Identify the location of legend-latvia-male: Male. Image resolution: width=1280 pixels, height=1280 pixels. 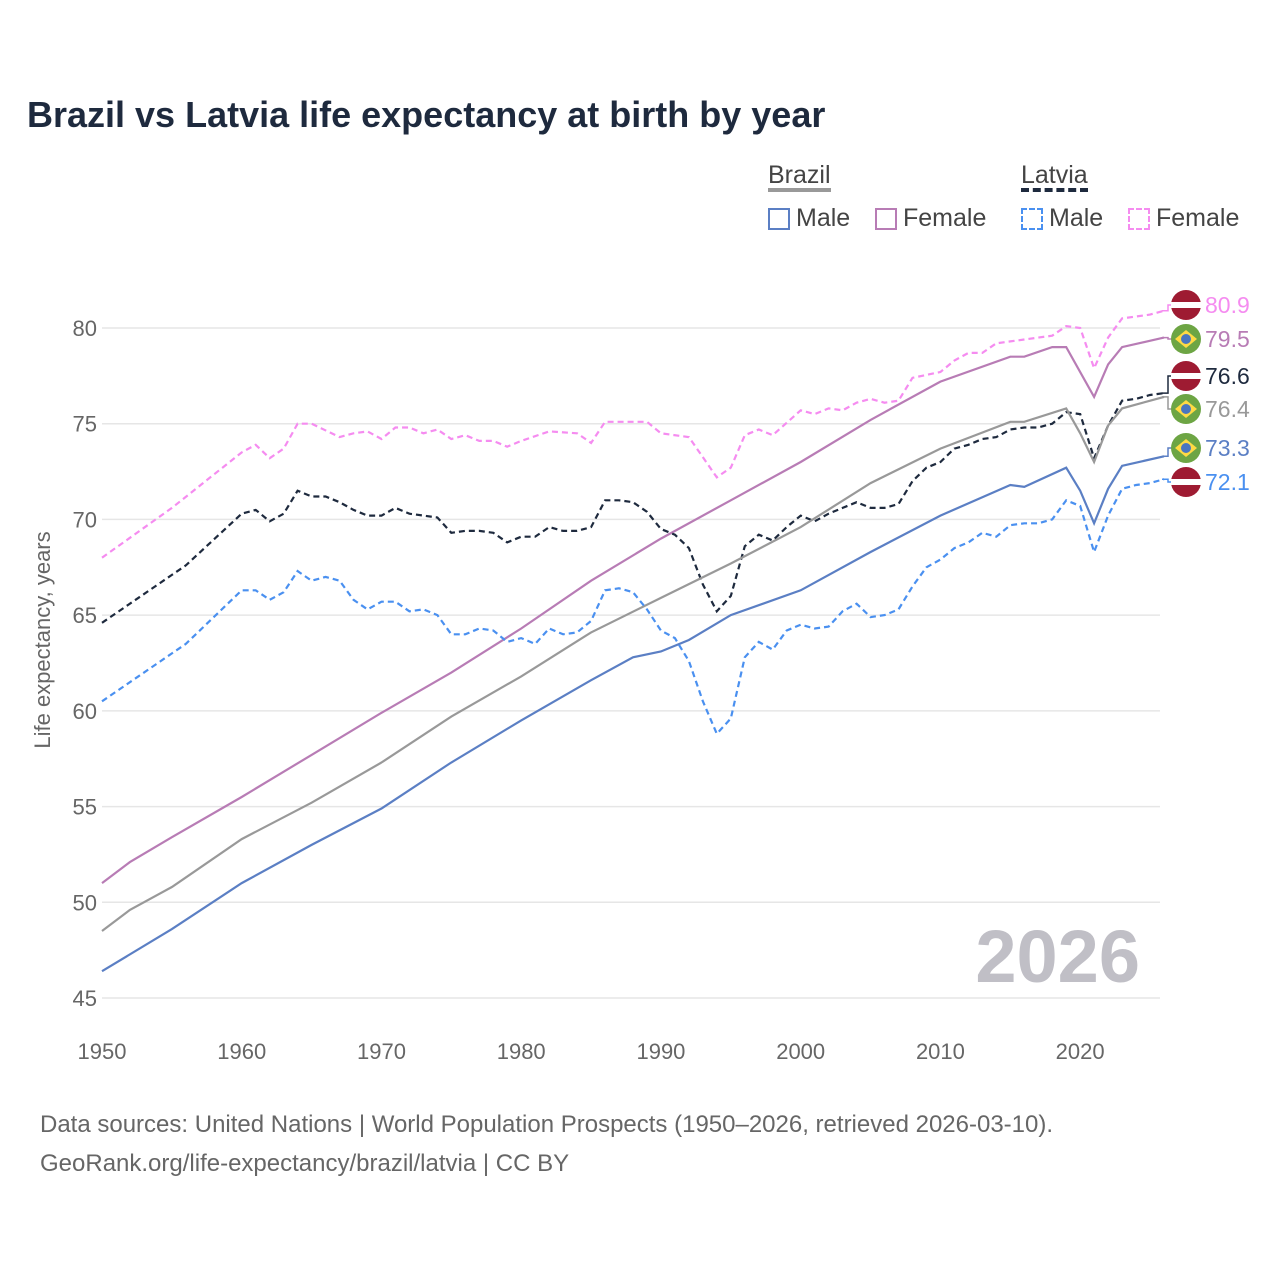
(1062, 218).